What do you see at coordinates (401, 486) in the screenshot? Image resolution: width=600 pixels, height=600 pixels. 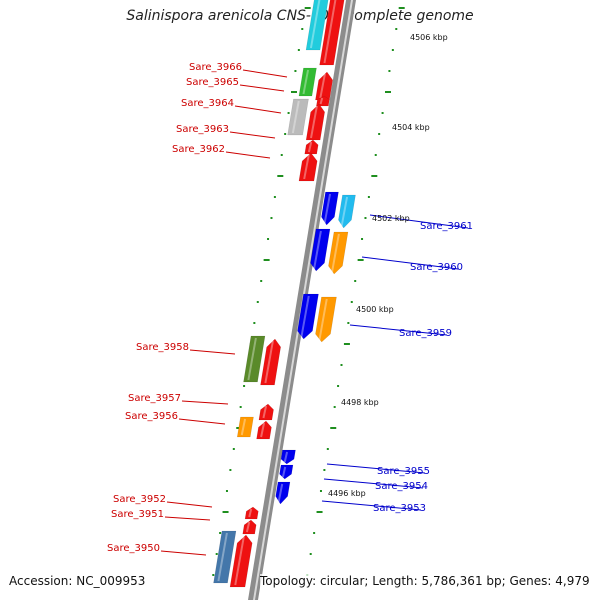 I see `gene-label-right: Sare_3954` at bounding box center [401, 486].